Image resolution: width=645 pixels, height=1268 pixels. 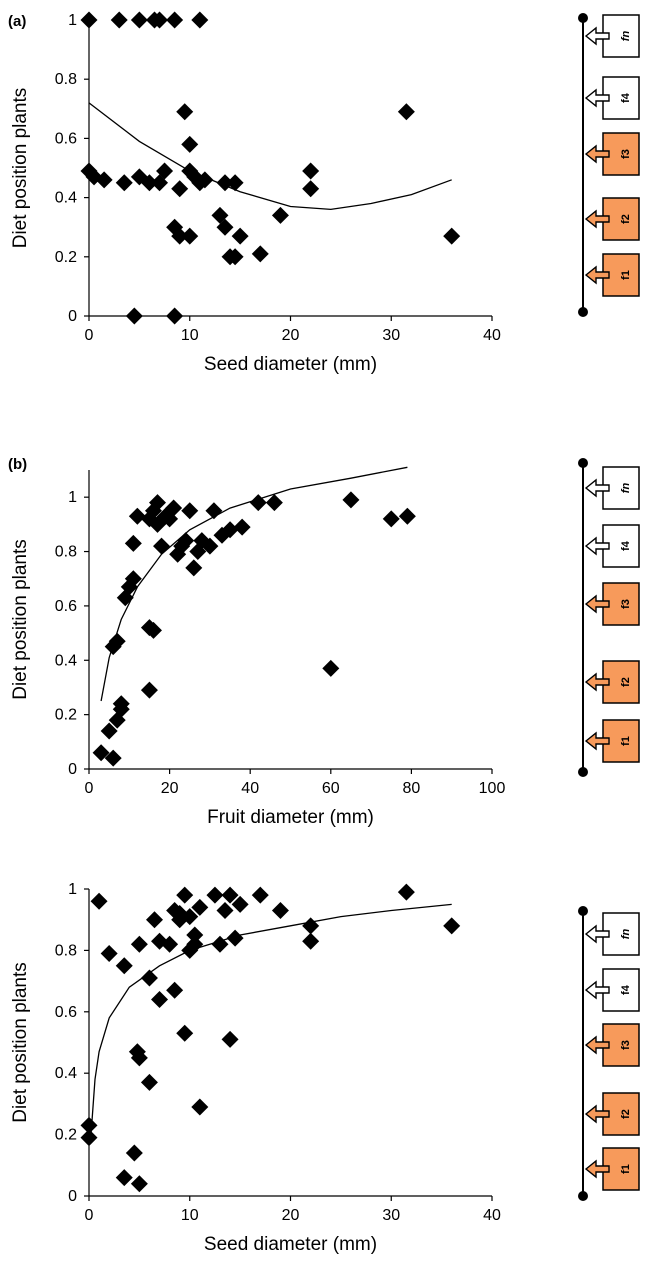 I want to click on x-axis-title: Seed diameter (mm), so click(x=290, y=364).